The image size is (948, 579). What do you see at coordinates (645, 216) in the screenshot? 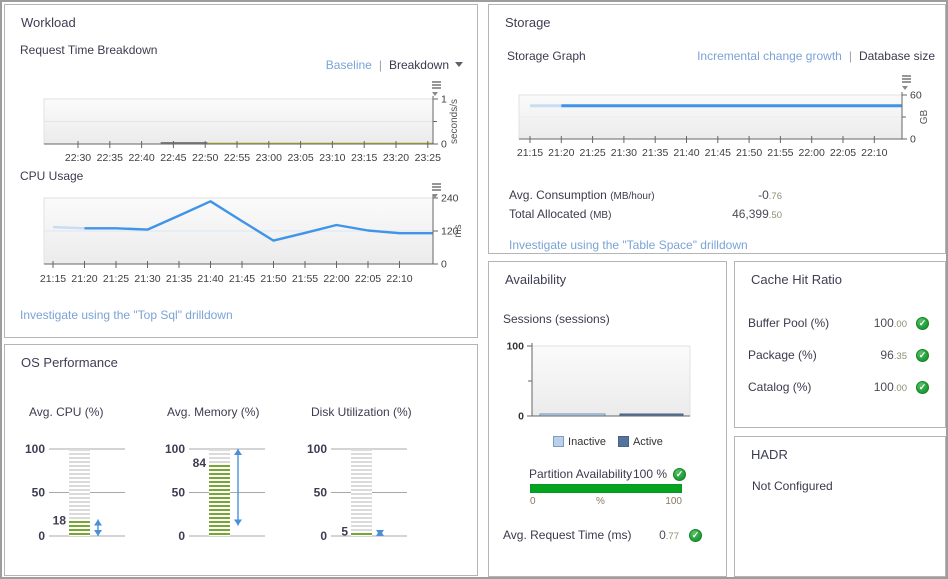
I see `total-allocated-row: Total Allocated (MB) 46,399.50` at bounding box center [645, 216].